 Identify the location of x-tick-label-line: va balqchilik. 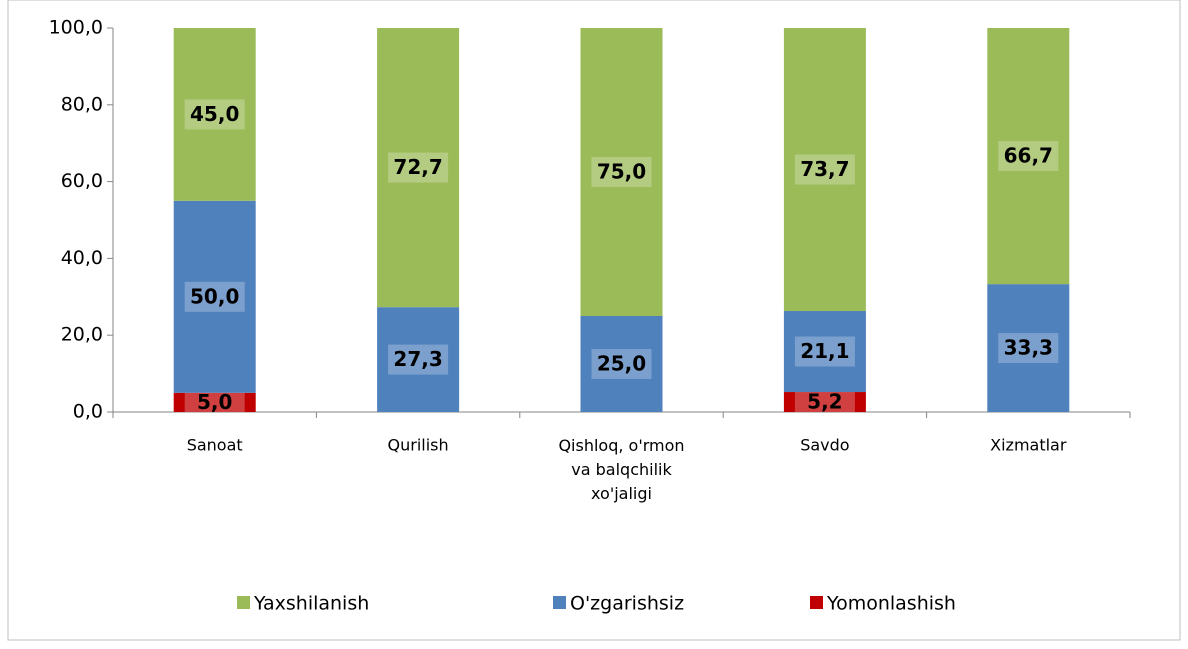
(621, 469).